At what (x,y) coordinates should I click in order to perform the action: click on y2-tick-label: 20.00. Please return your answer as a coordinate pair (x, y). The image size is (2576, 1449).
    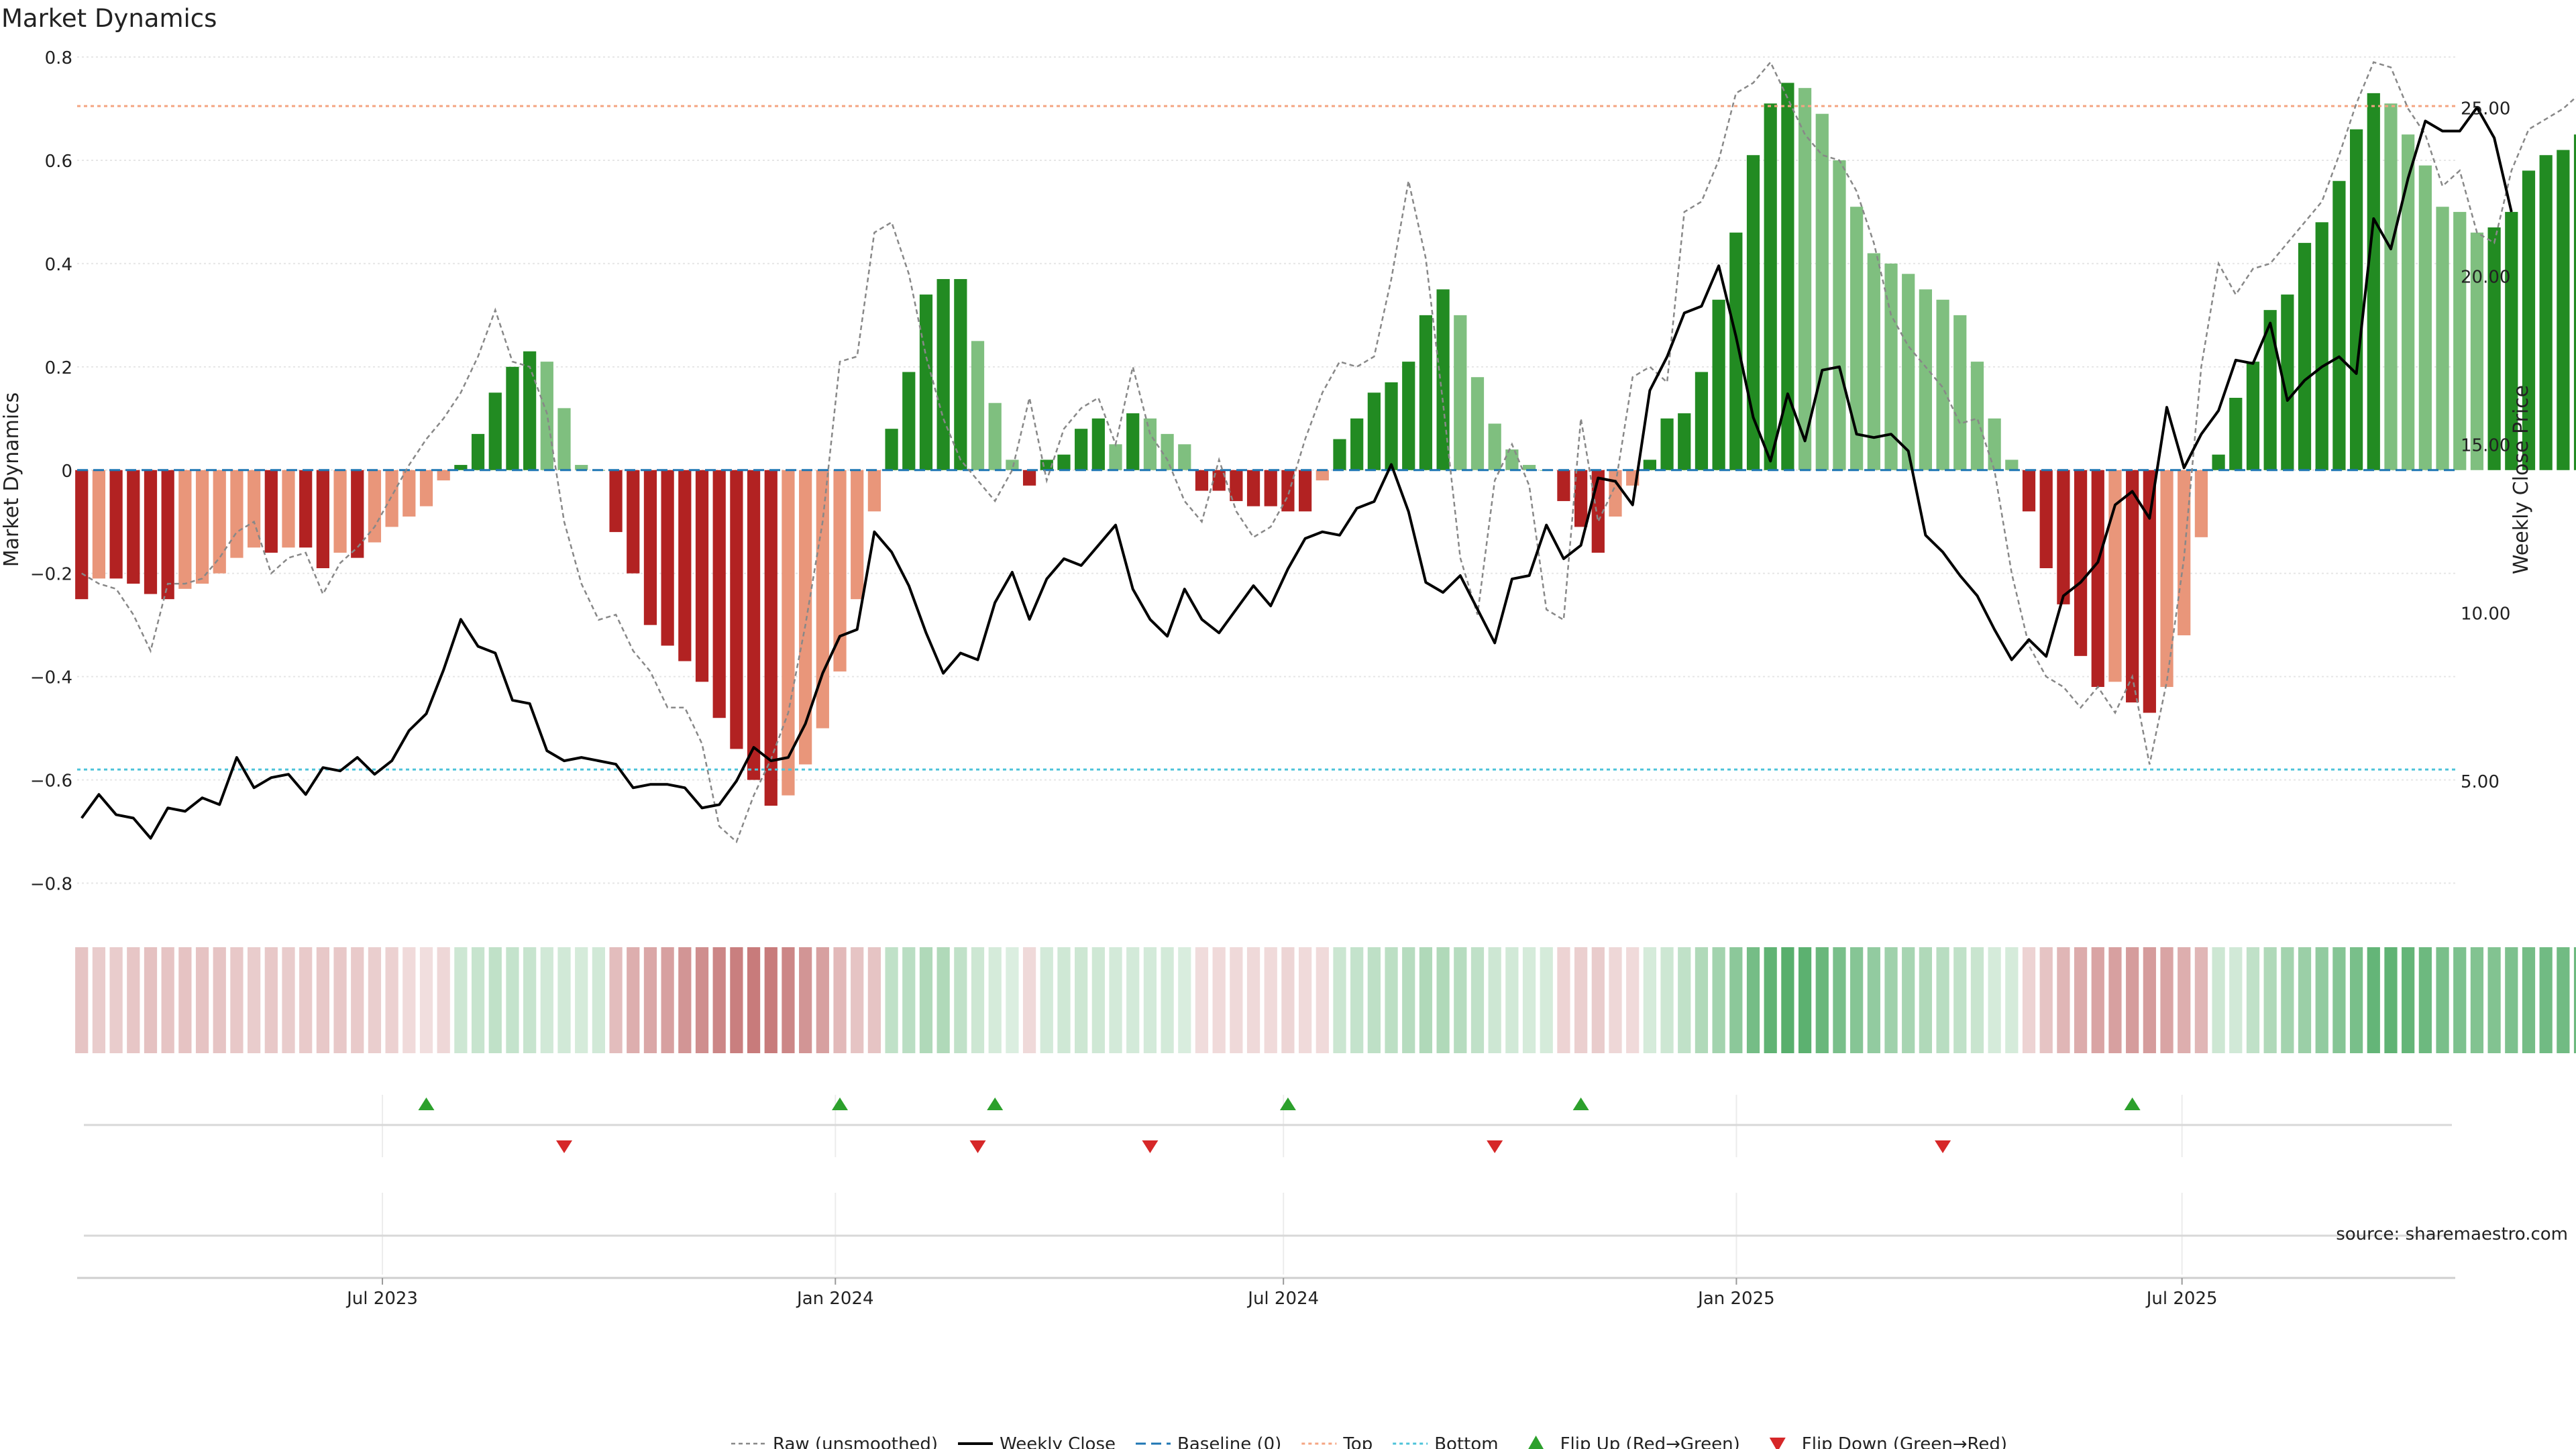
    Looking at the image, I should click on (2485, 277).